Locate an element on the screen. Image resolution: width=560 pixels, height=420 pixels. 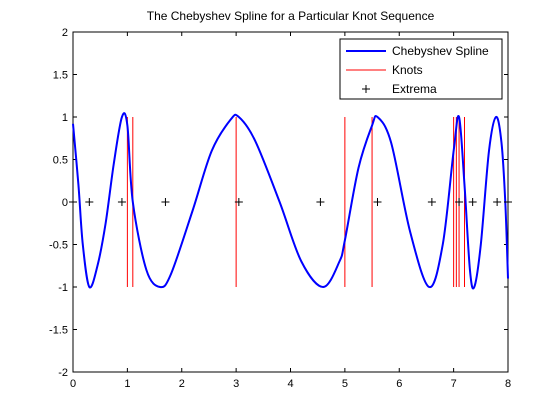
y-tick-label: -1.5 is located at coordinates (58, 331).